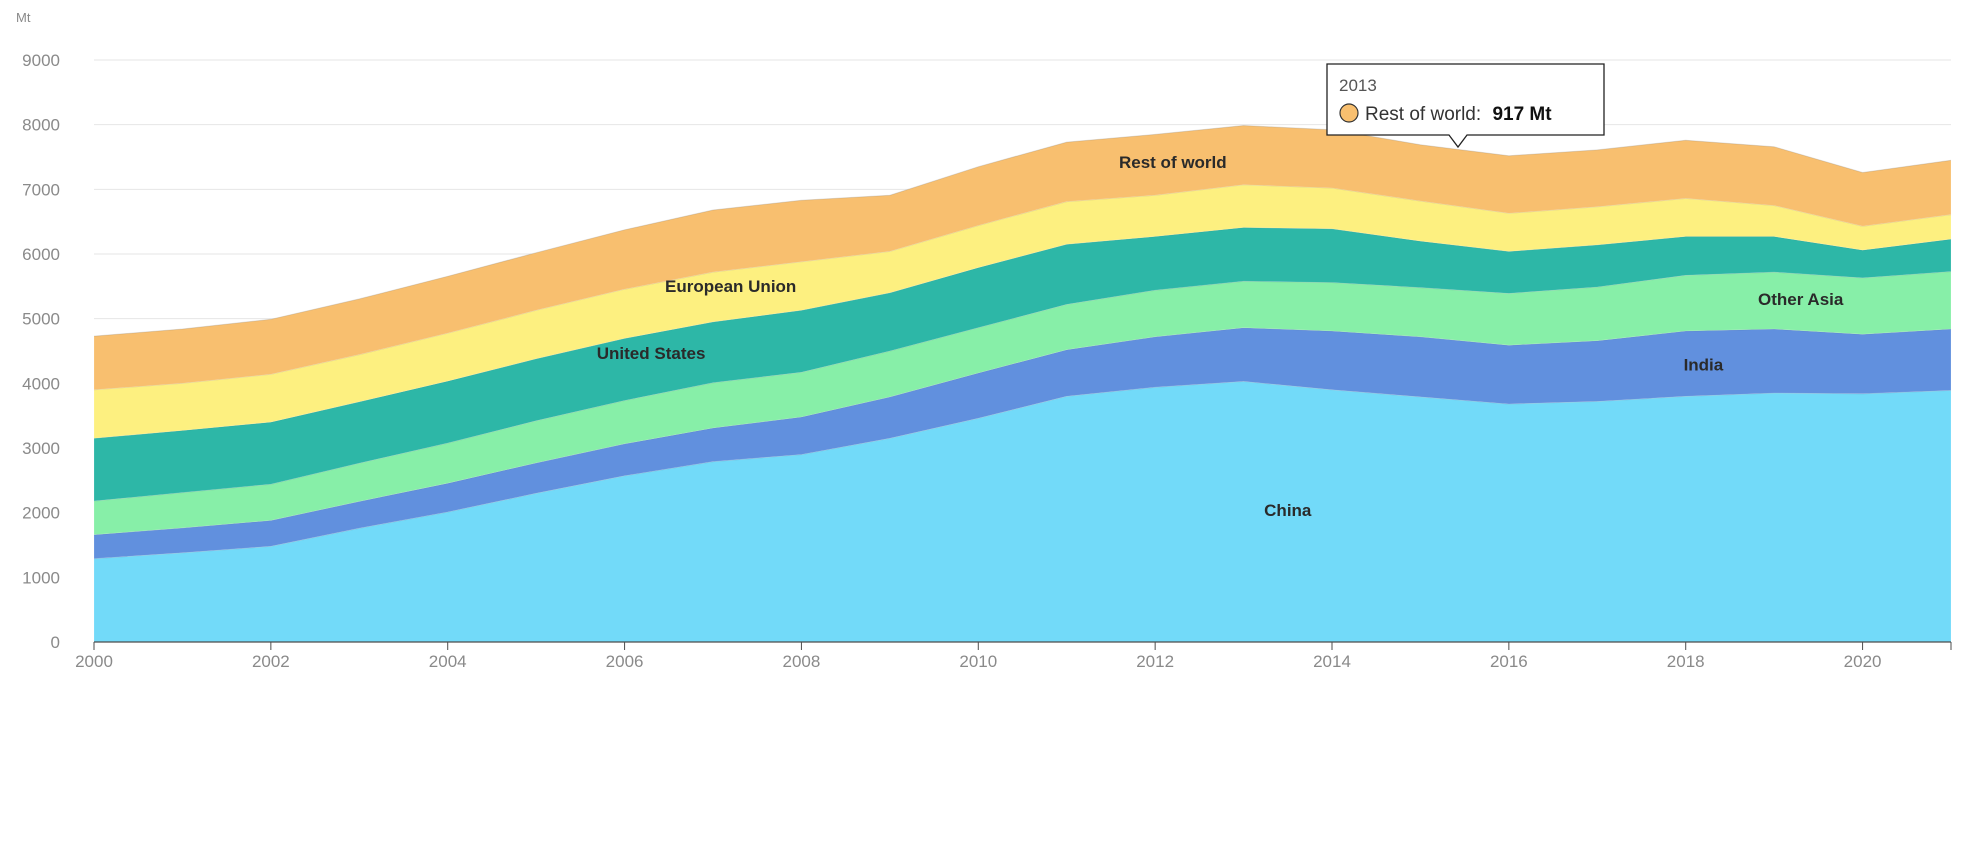  I want to click on x-tick-label: 2010, so click(978, 661).